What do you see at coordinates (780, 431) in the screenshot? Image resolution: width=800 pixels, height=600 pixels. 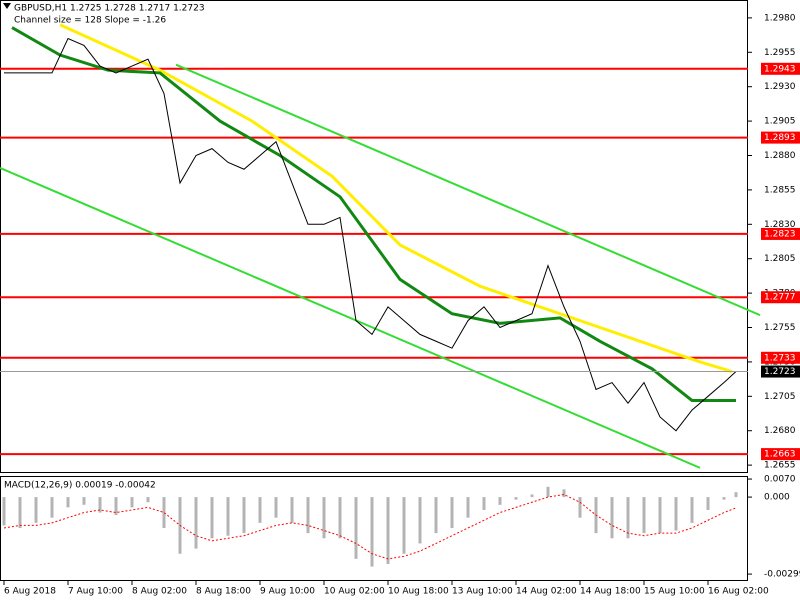 I see `y-tick-label: 1.2680` at bounding box center [780, 431].